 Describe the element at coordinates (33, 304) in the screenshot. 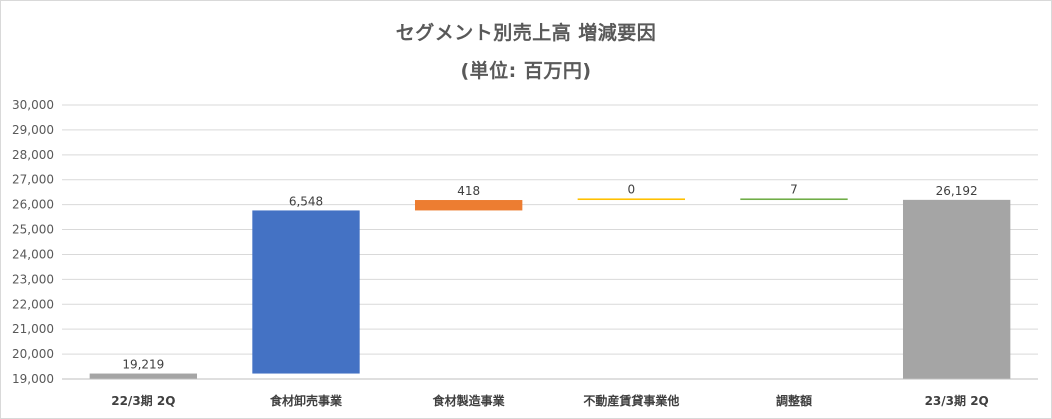

I see `y-tick-label: 22,000` at that location.